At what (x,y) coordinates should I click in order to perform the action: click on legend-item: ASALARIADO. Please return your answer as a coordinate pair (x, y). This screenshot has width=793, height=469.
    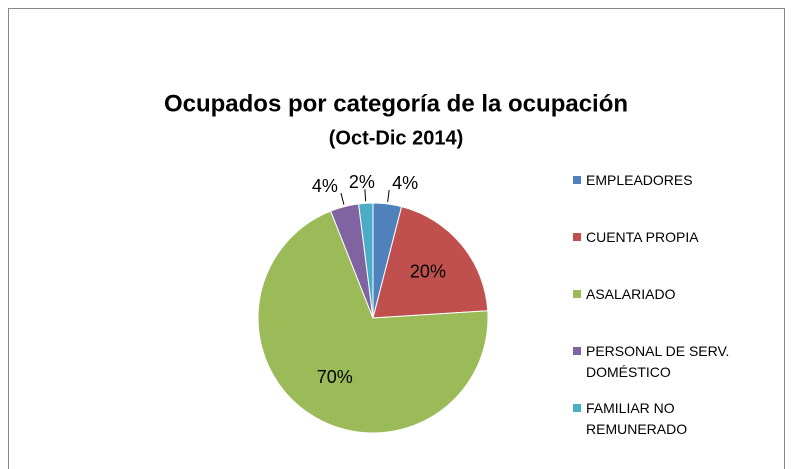
    Looking at the image, I should click on (663, 294).